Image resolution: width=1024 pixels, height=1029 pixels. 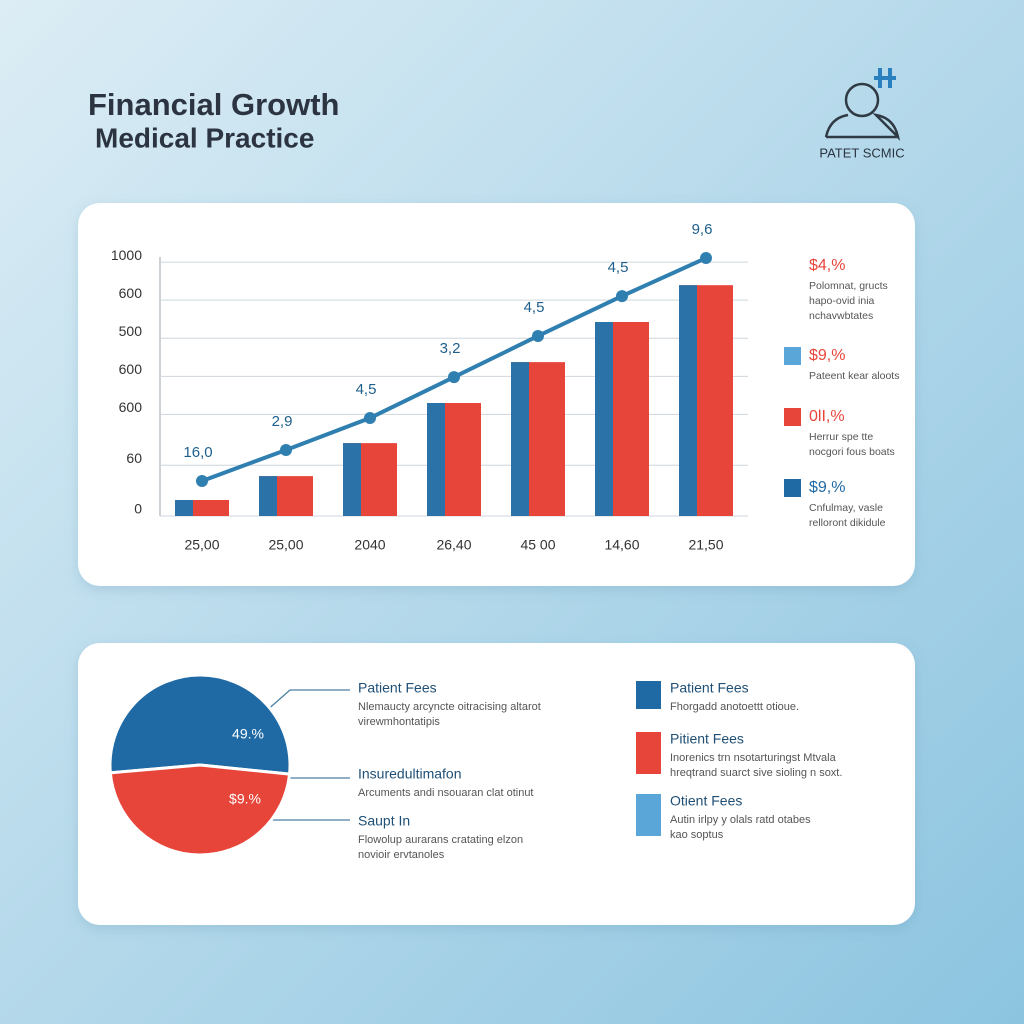 I want to click on legend-title: Patient Fees, so click(x=709, y=688).